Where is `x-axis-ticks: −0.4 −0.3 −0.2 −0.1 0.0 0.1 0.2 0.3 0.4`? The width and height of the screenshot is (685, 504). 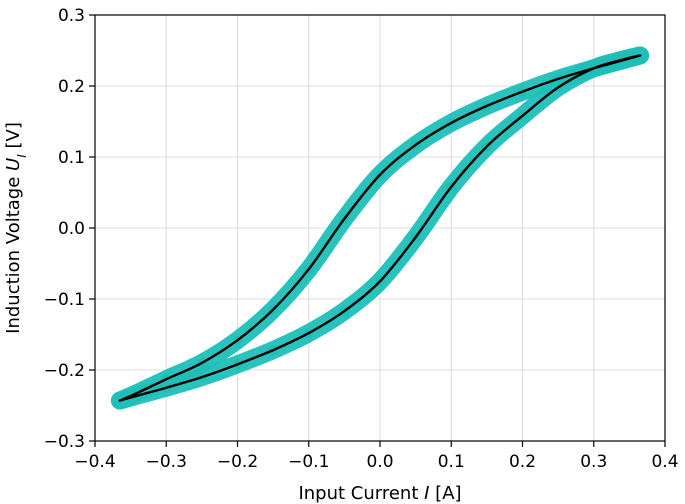
x-axis-ticks: −0.4 −0.3 −0.2 −0.1 0.0 0.1 0.2 0.3 0.4 is located at coordinates (376, 456).